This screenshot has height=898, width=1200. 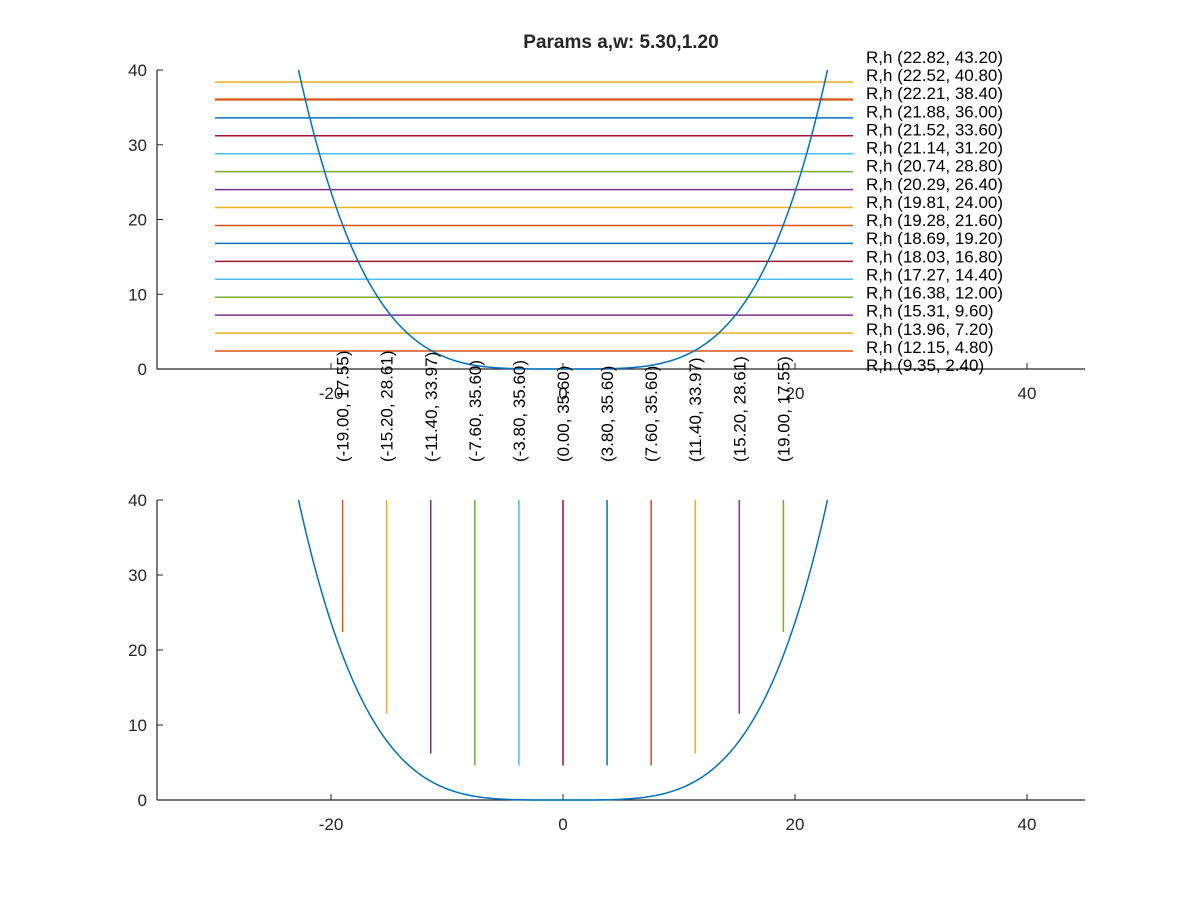 What do you see at coordinates (934, 238) in the screenshot?
I see `right-label: R,h (18.69, 19.20)` at bounding box center [934, 238].